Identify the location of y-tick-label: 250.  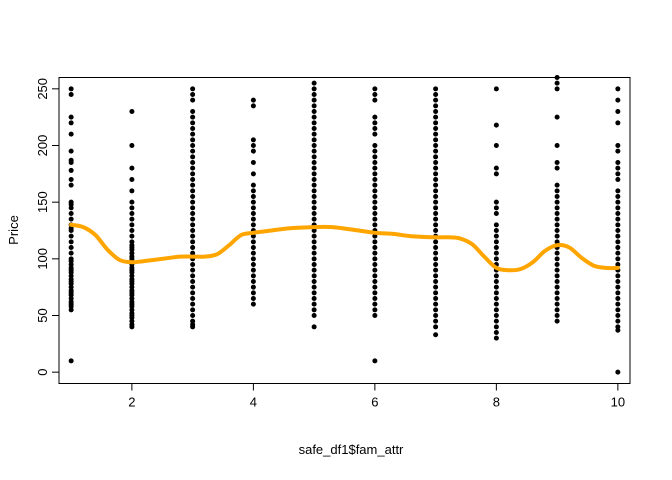
(42, 89).